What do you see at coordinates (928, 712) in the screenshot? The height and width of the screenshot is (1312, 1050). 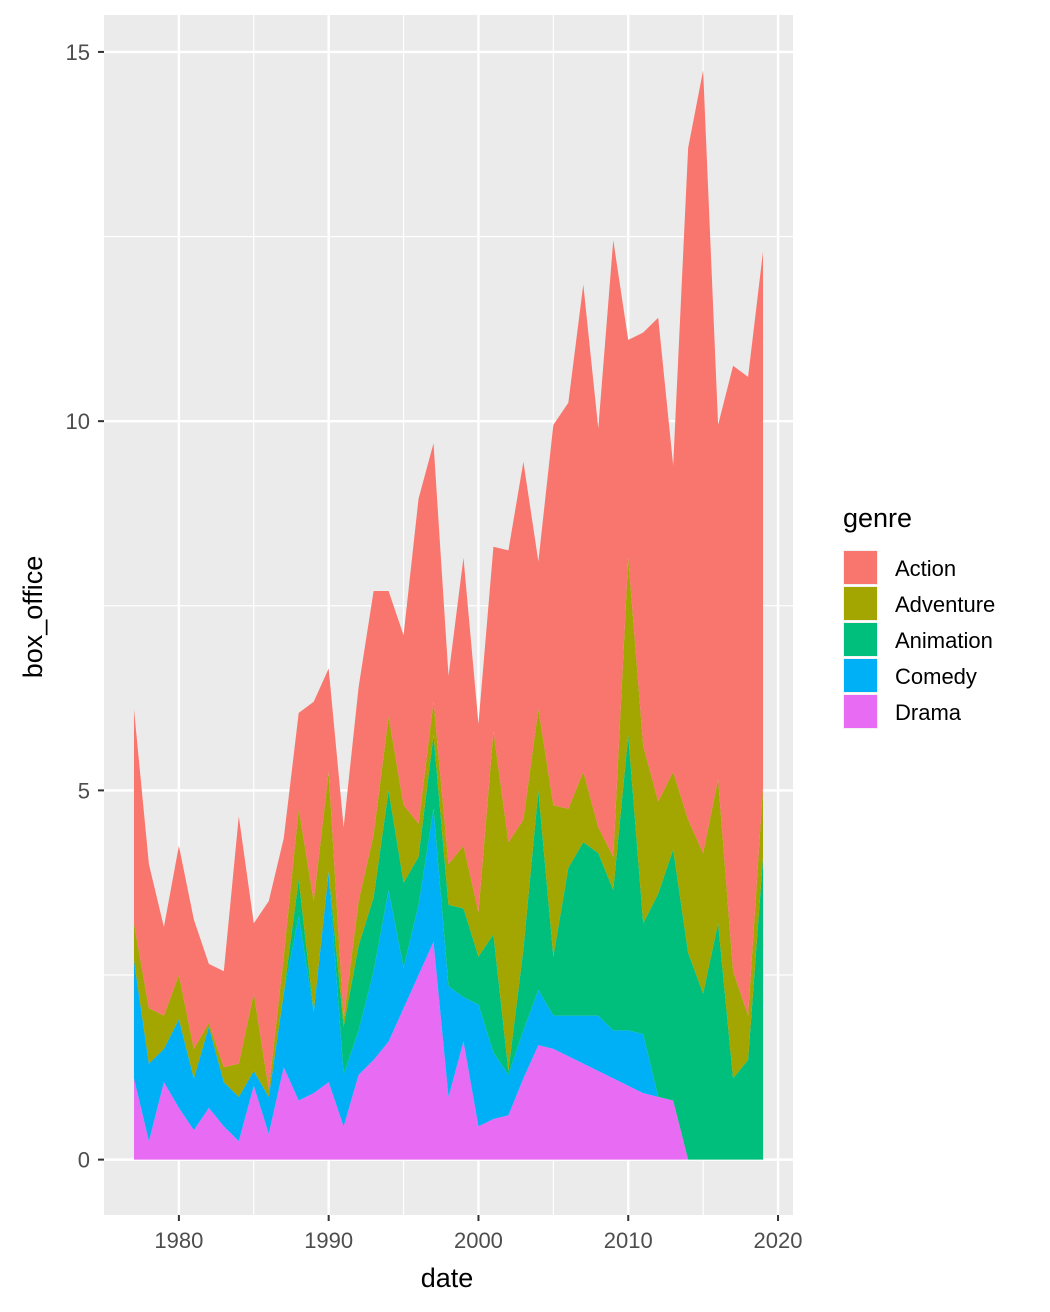 I see `legend-label-drama: Drama` at bounding box center [928, 712].